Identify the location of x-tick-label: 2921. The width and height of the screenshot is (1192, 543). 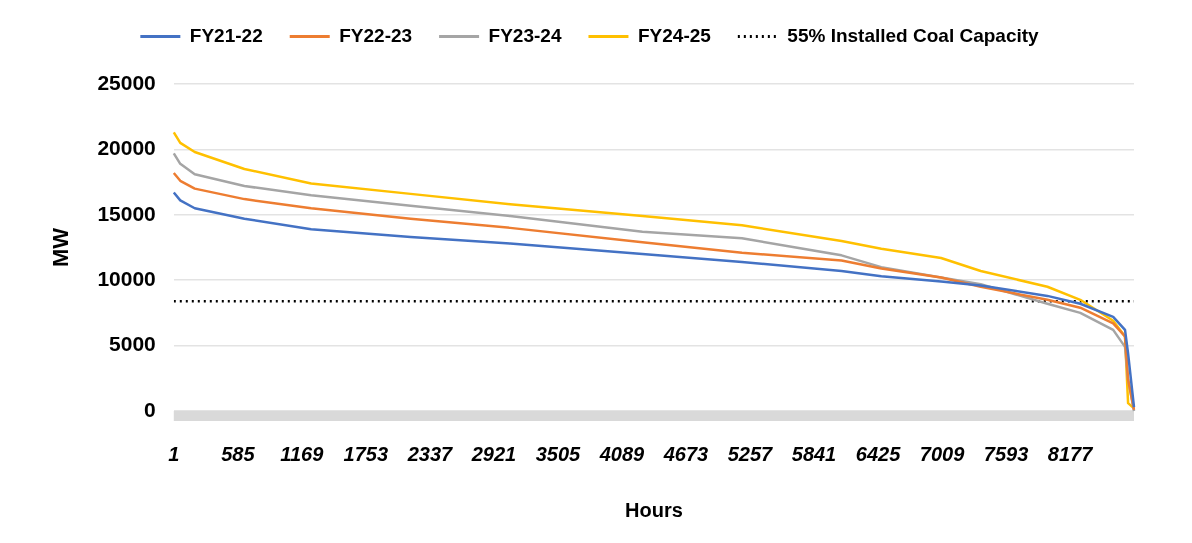
(493, 453).